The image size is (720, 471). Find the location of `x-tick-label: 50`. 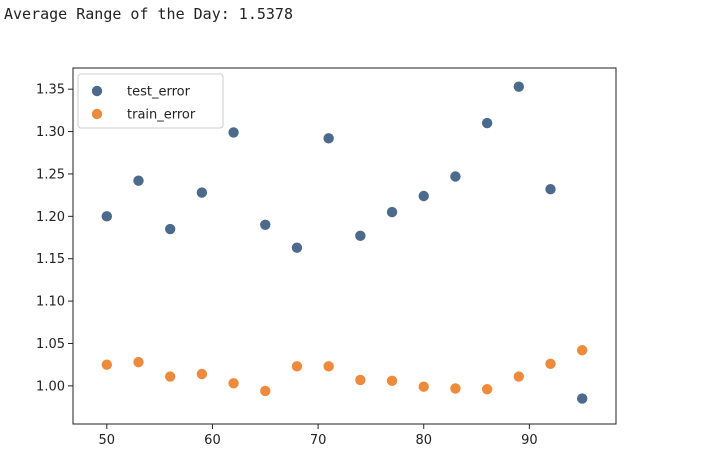

x-tick-label: 50 is located at coordinates (107, 440).